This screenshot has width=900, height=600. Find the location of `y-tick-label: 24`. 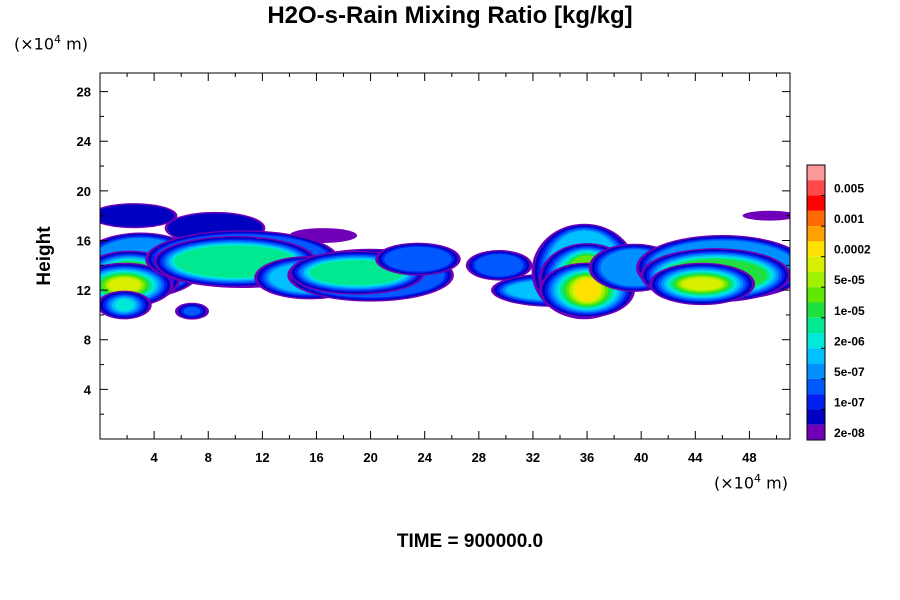

y-tick-label: 24 is located at coordinates (84, 141).